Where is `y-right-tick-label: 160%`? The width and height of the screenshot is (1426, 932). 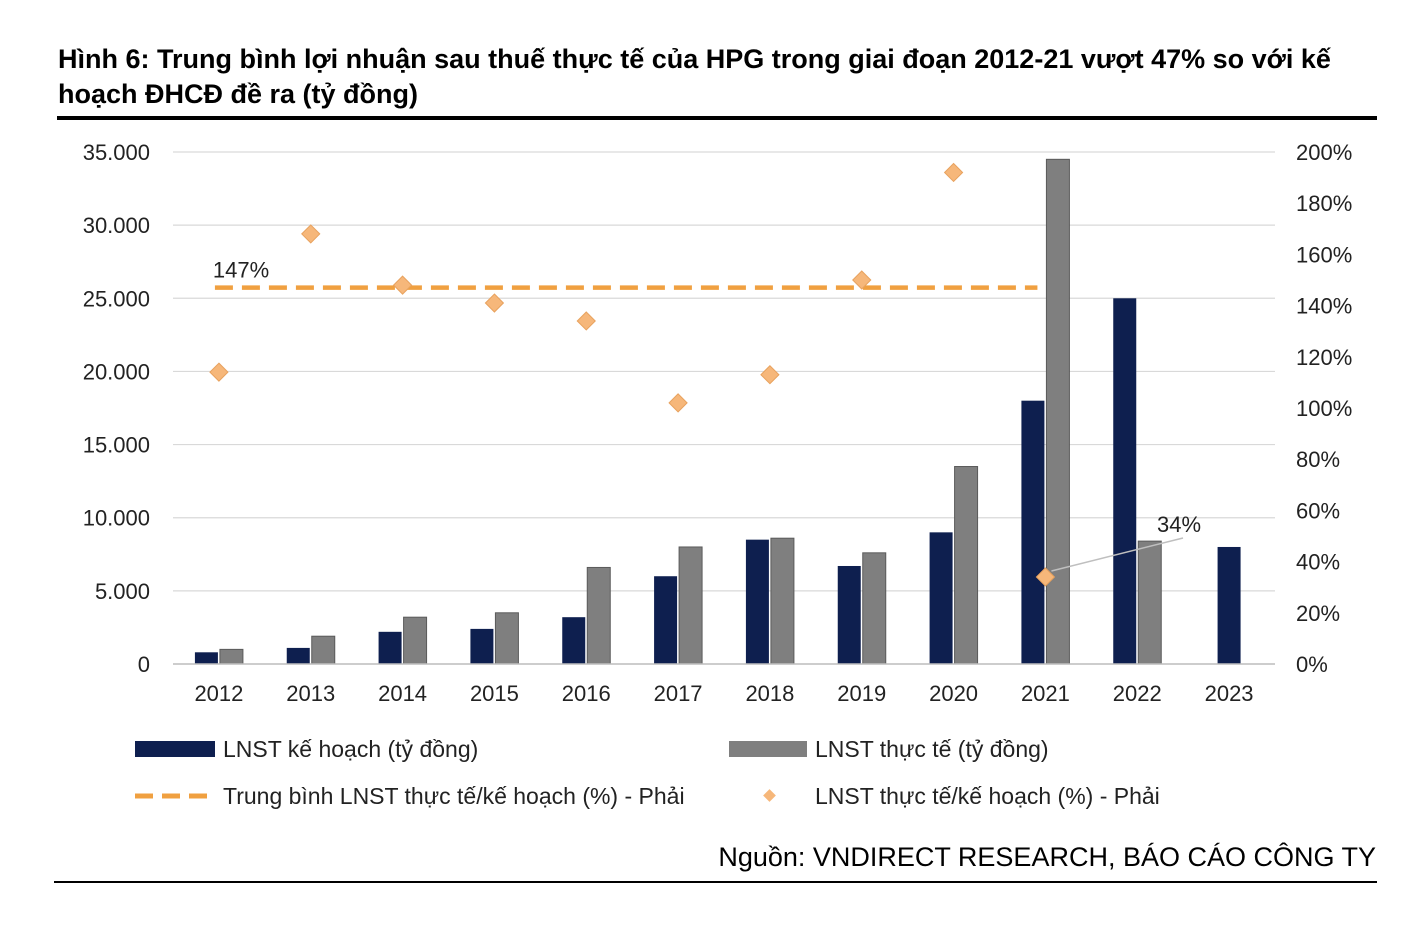
y-right-tick-label: 160% is located at coordinates (1324, 254).